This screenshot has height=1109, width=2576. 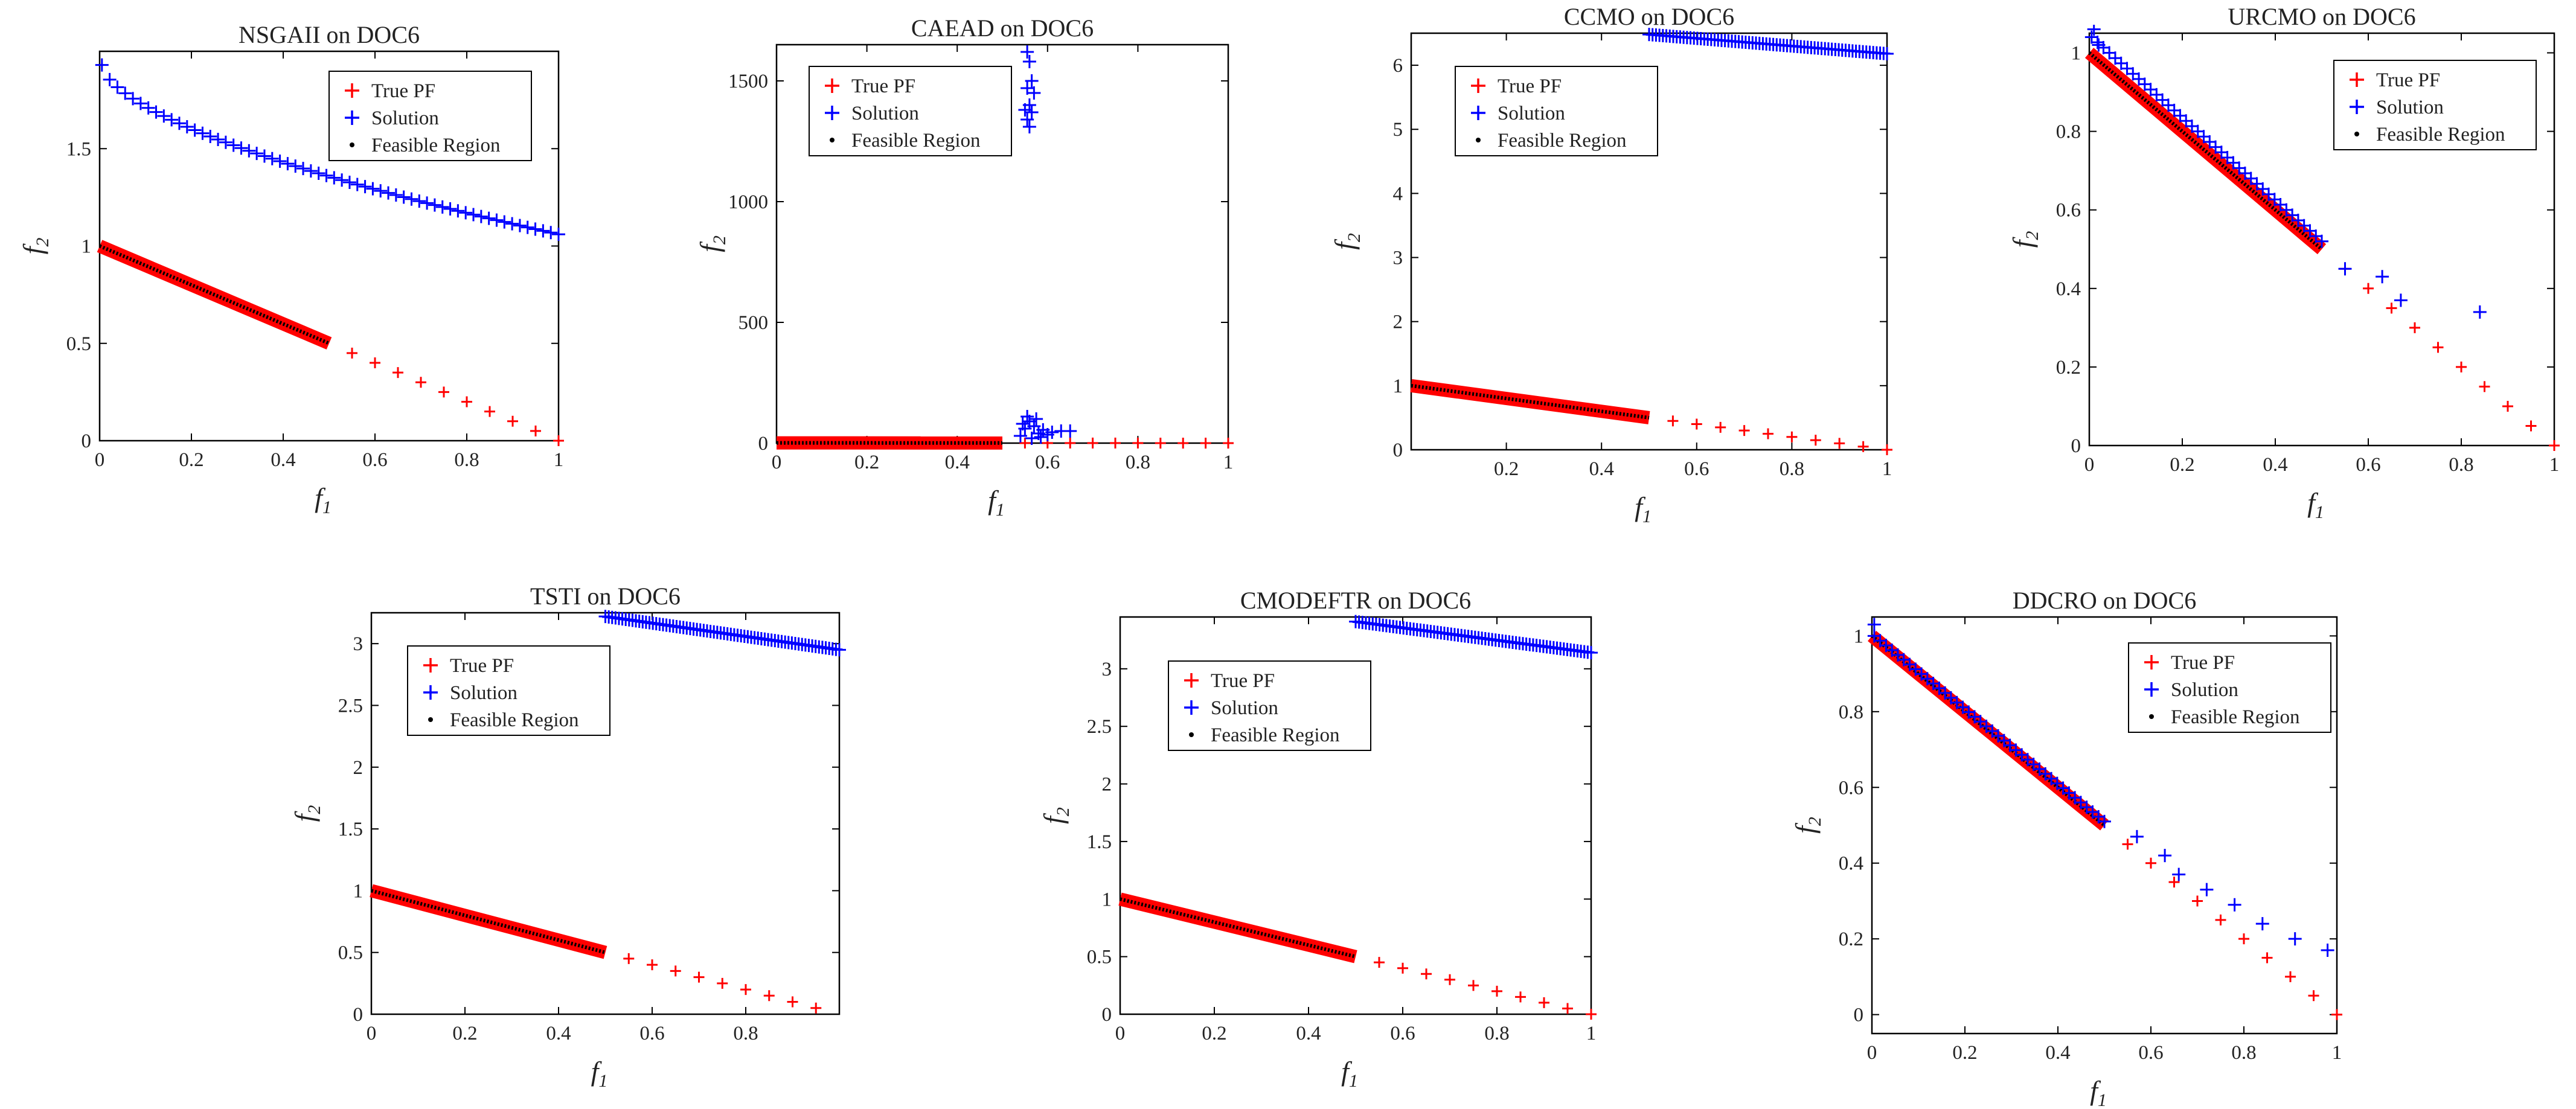 What do you see at coordinates (78, 344) in the screenshot?
I see `y-tick-label: 0.5` at bounding box center [78, 344].